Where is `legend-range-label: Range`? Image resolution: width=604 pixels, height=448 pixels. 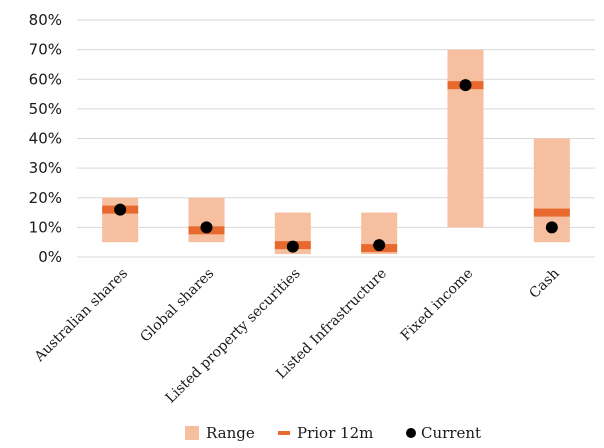 legend-range-label: Range is located at coordinates (230, 433).